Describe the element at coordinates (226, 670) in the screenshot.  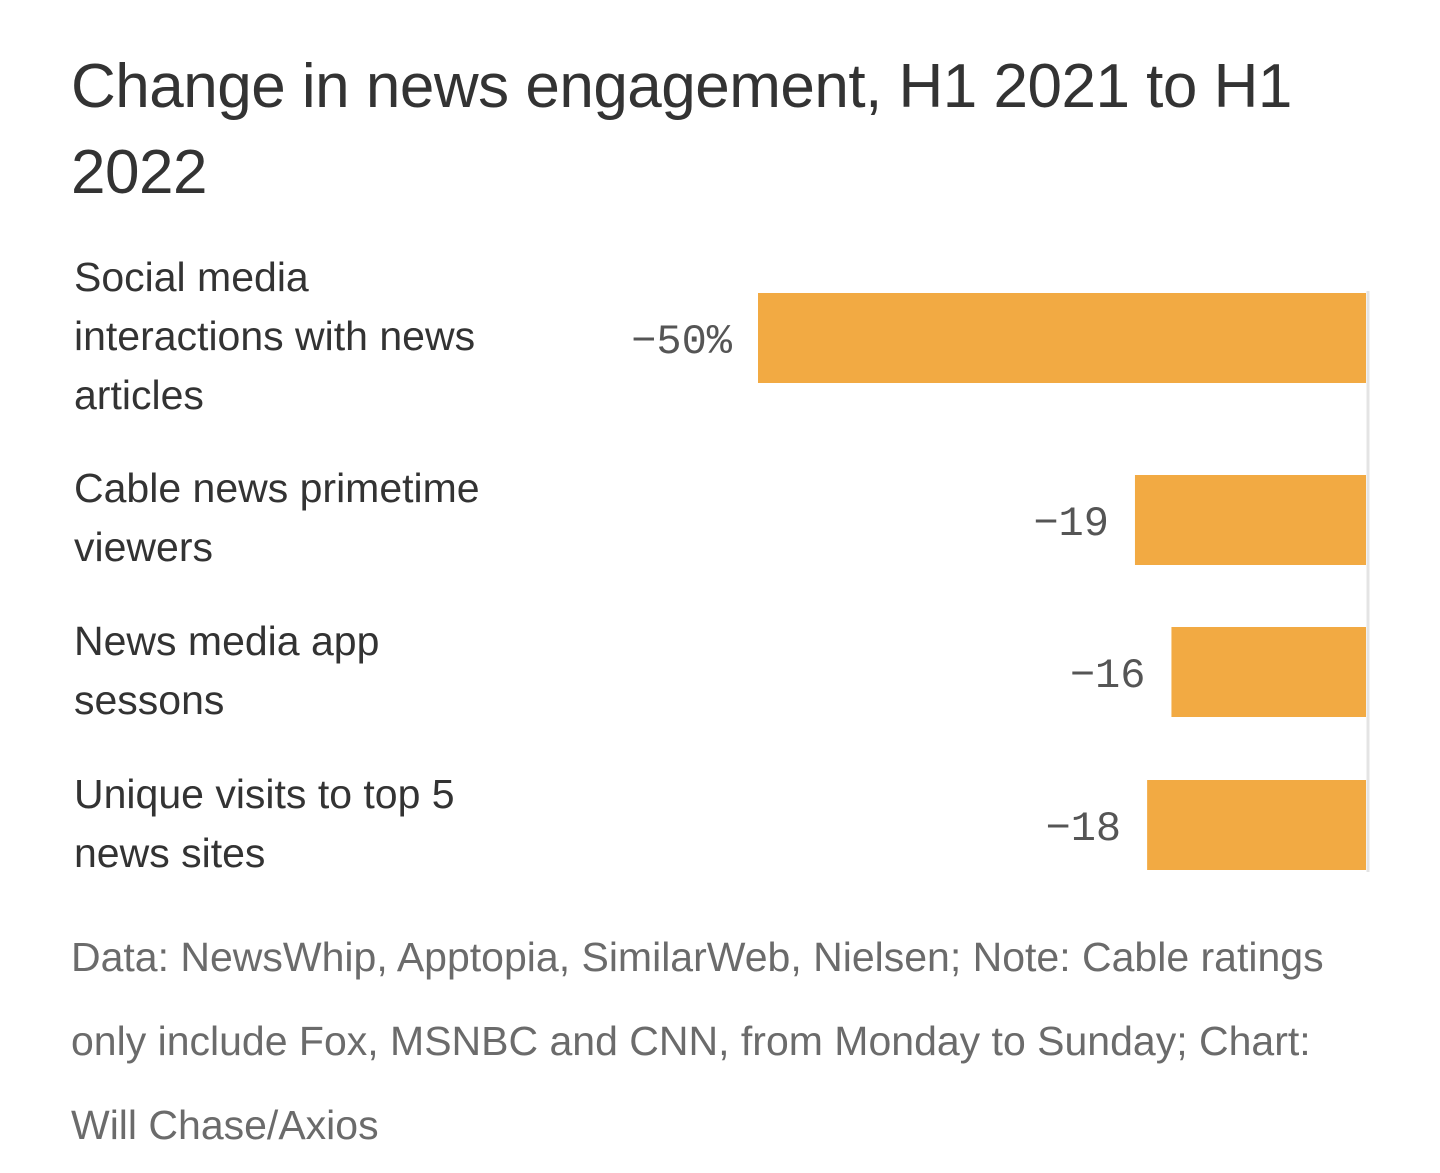
I see `category-label-3: News media app sessons` at that location.